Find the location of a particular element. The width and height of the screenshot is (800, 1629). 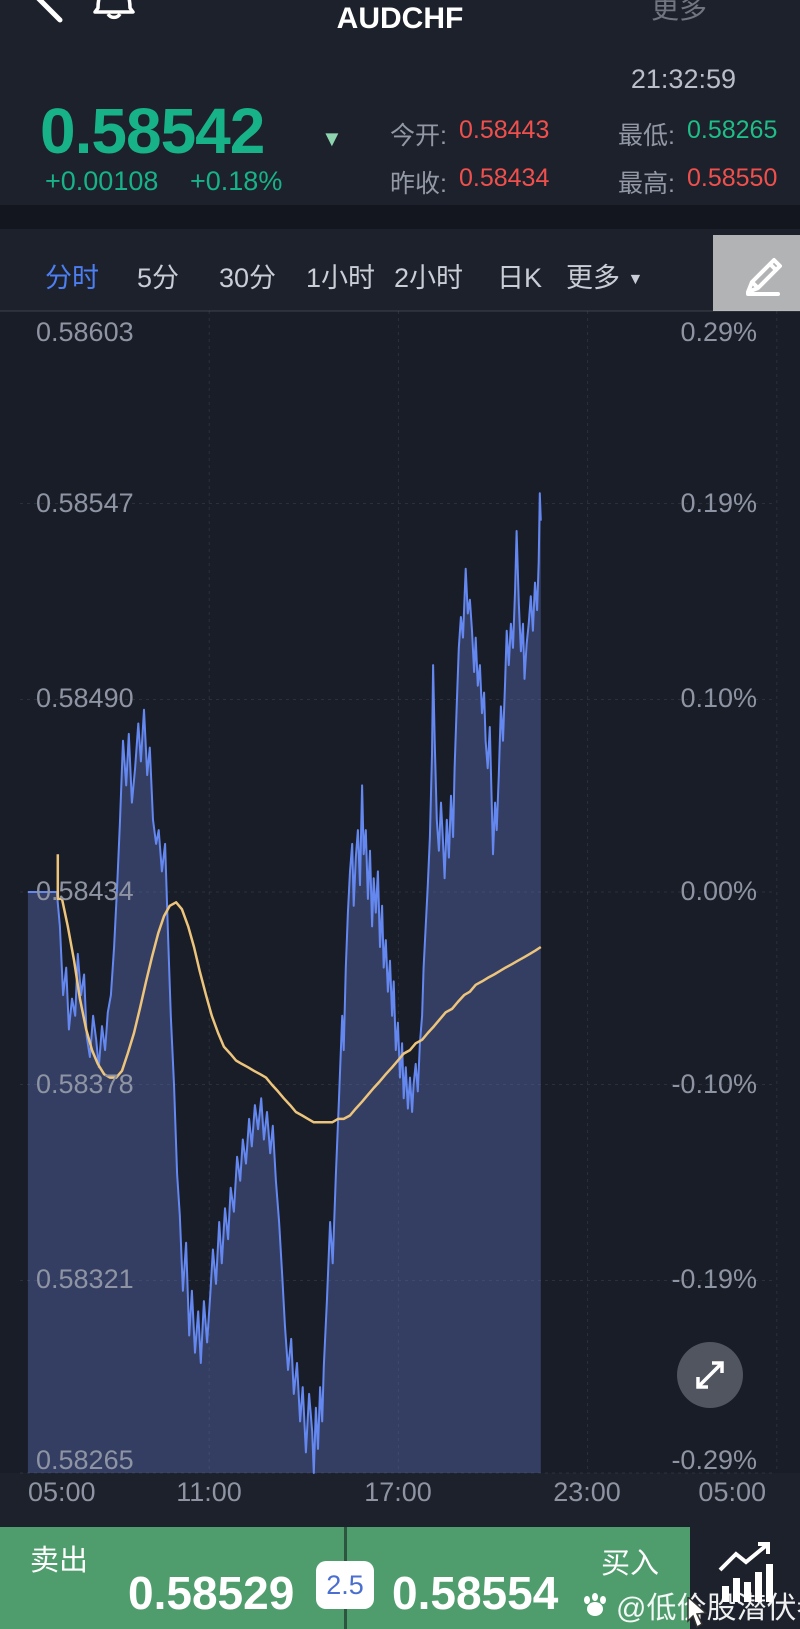

depth-chart-button is located at coordinates (745, 1578).